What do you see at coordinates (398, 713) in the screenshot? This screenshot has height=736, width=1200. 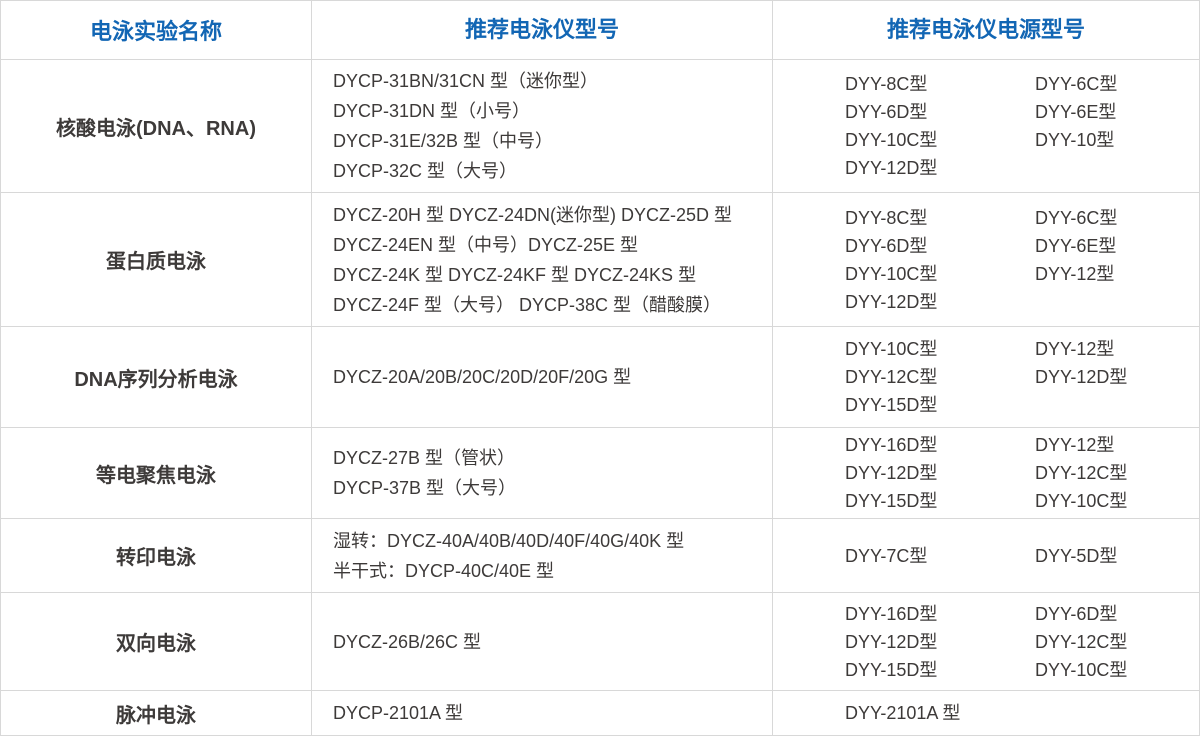 I see `model-line: DYCP-2101A 型` at bounding box center [398, 713].